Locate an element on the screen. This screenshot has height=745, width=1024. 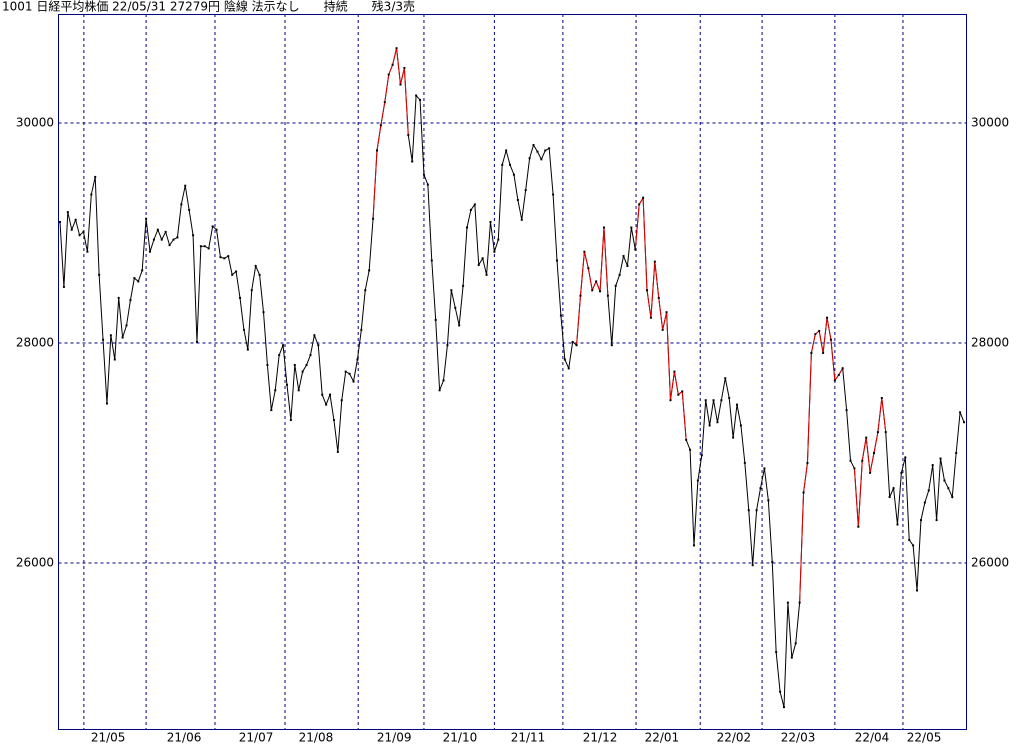
y-tick-label: 26000 is located at coordinates (35, 563).